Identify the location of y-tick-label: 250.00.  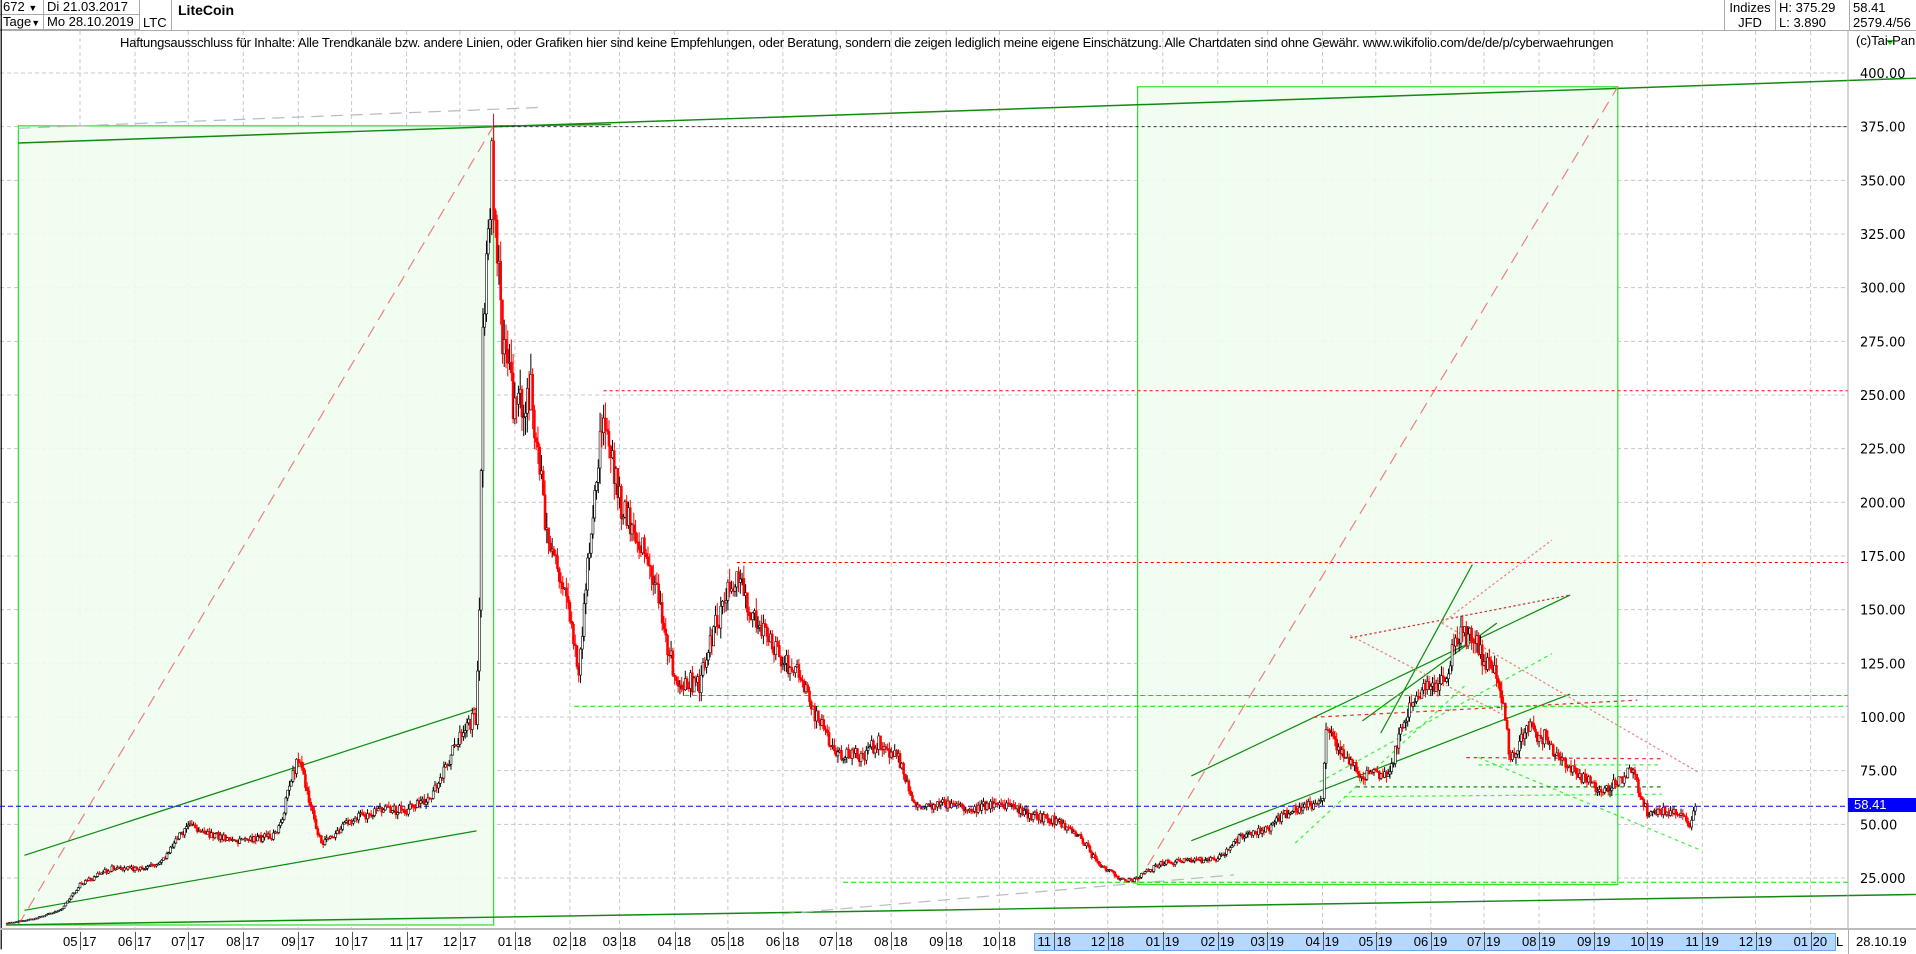
(1883, 396).